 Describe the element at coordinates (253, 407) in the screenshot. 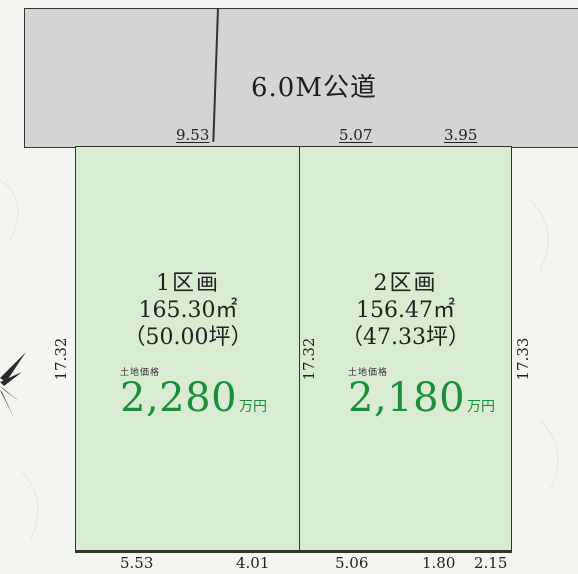

I see `lot-1-price-unit: 万円` at that location.